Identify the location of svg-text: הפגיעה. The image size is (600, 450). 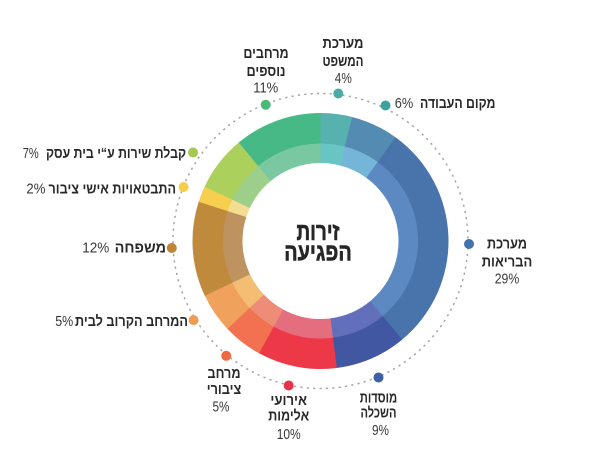
(318, 253).